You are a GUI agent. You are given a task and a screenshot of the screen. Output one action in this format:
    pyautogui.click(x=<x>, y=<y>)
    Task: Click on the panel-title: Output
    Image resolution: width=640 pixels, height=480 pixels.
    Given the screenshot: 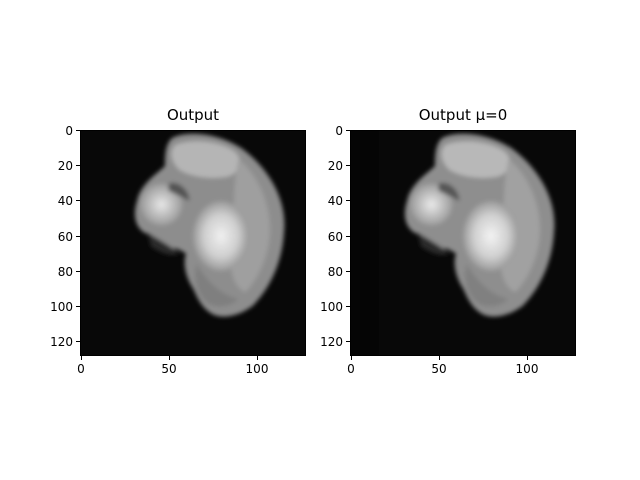 What is the action you would take?
    pyautogui.click(x=193, y=115)
    